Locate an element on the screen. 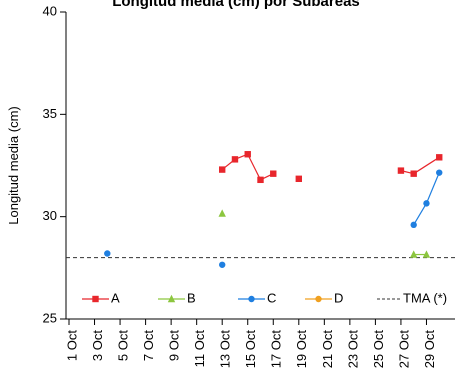 Image resolution: width=462 pixels, height=371 pixels. x-tick-label: 5 Oct is located at coordinates (123, 345).